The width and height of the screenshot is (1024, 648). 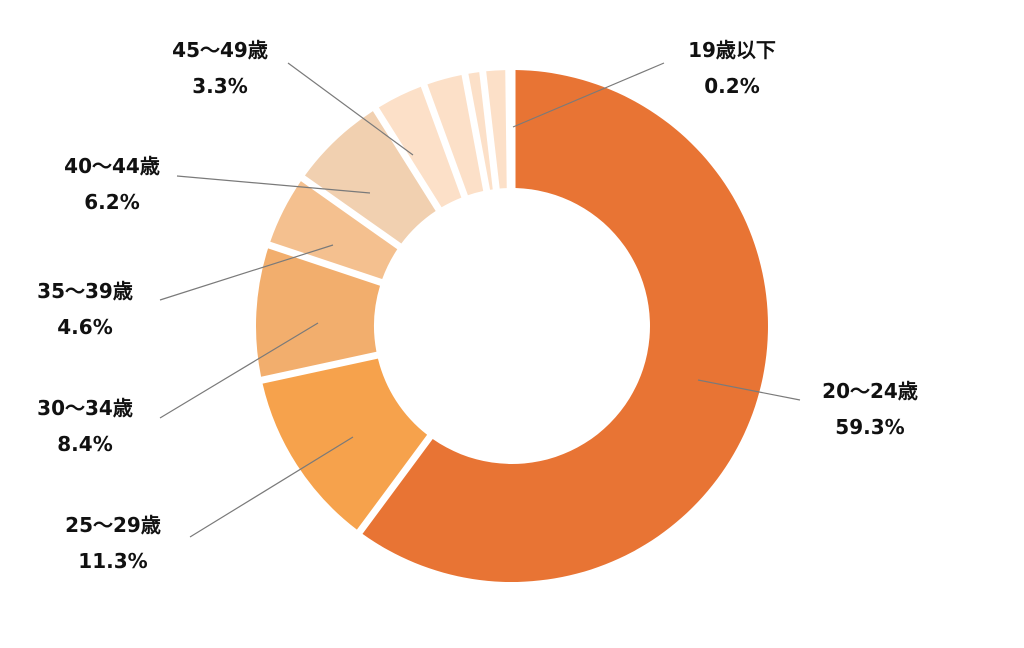 I want to click on donut-slice-19歳以下, so click(x=511, y=129).